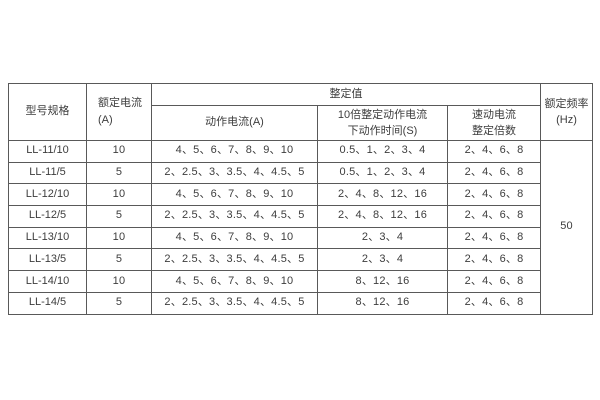 This screenshot has width=600, height=400. Describe the element at coordinates (47, 281) in the screenshot. I see `cell-model: LL-14/10` at that location.